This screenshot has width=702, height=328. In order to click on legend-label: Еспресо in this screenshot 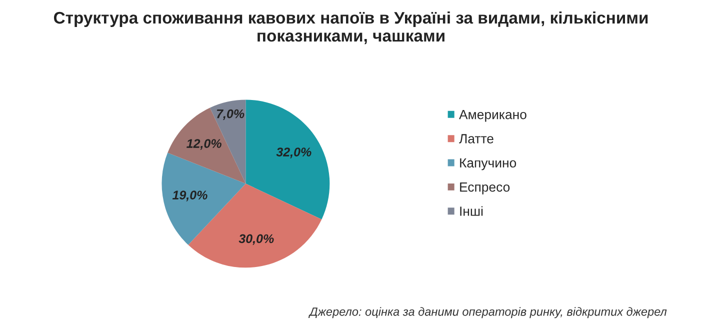, I will do `click(485, 188)`.